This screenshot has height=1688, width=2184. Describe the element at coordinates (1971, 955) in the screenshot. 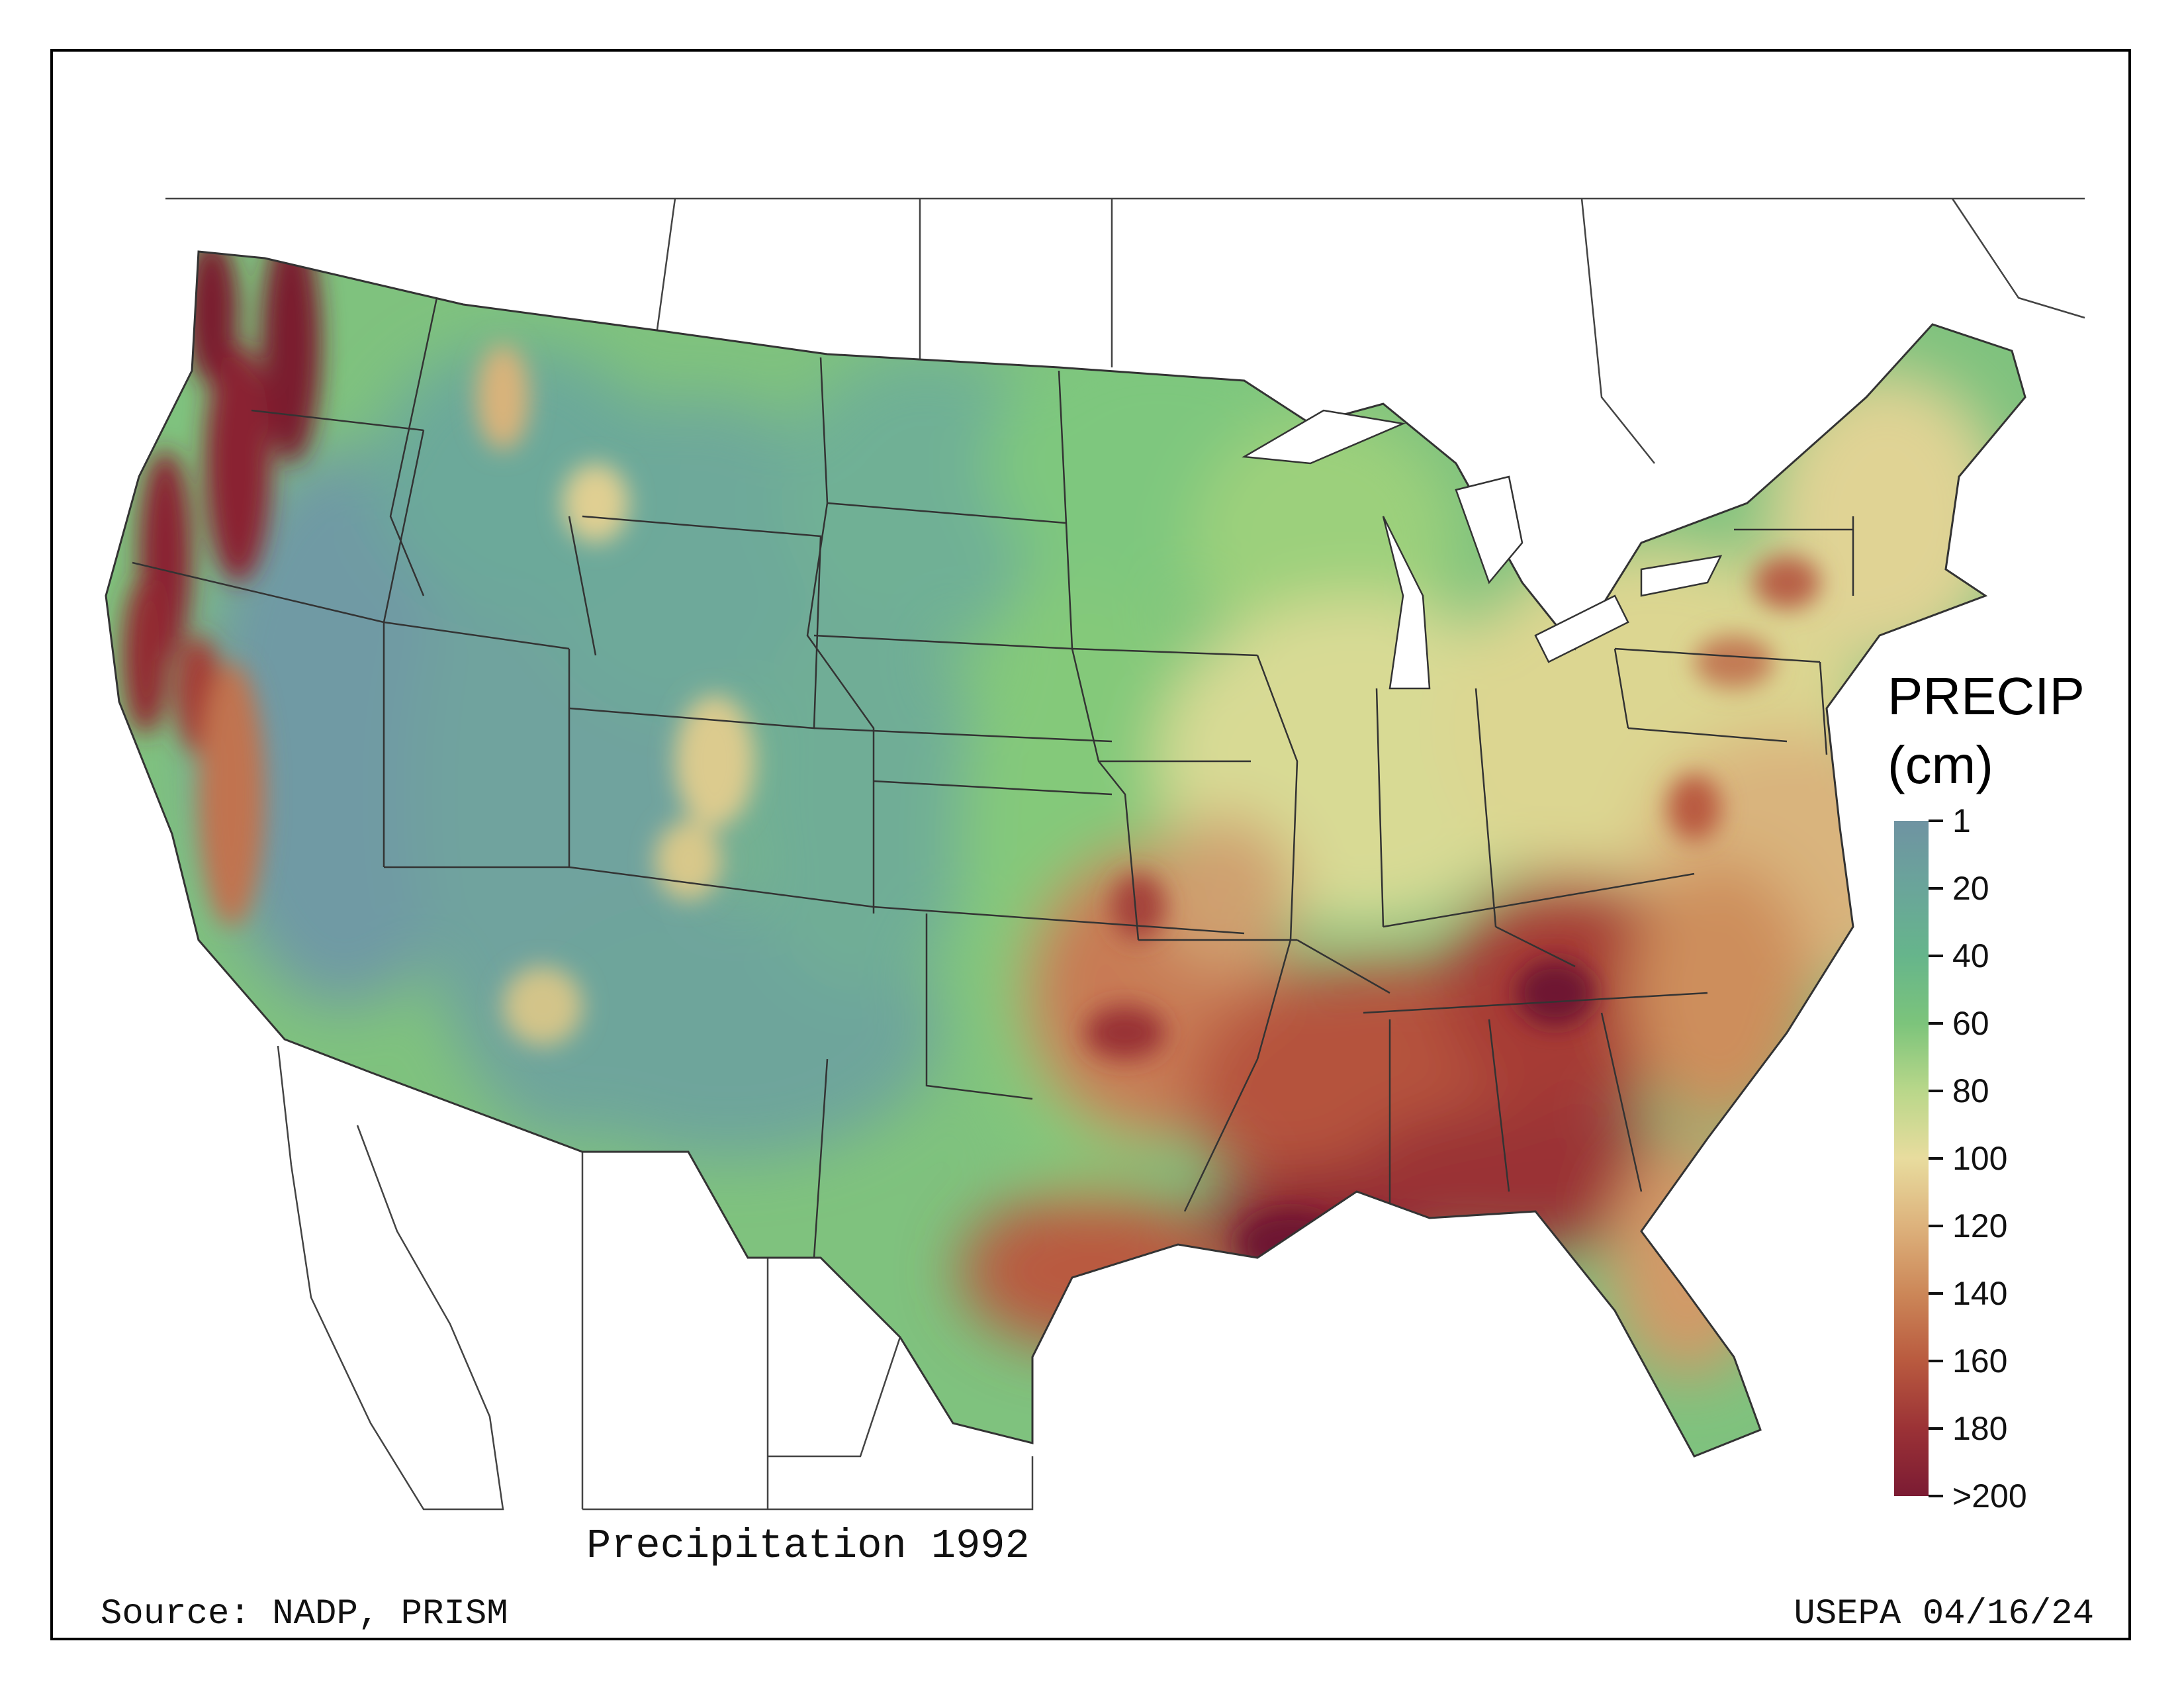

I see `legend-tick-label: 40` at that location.